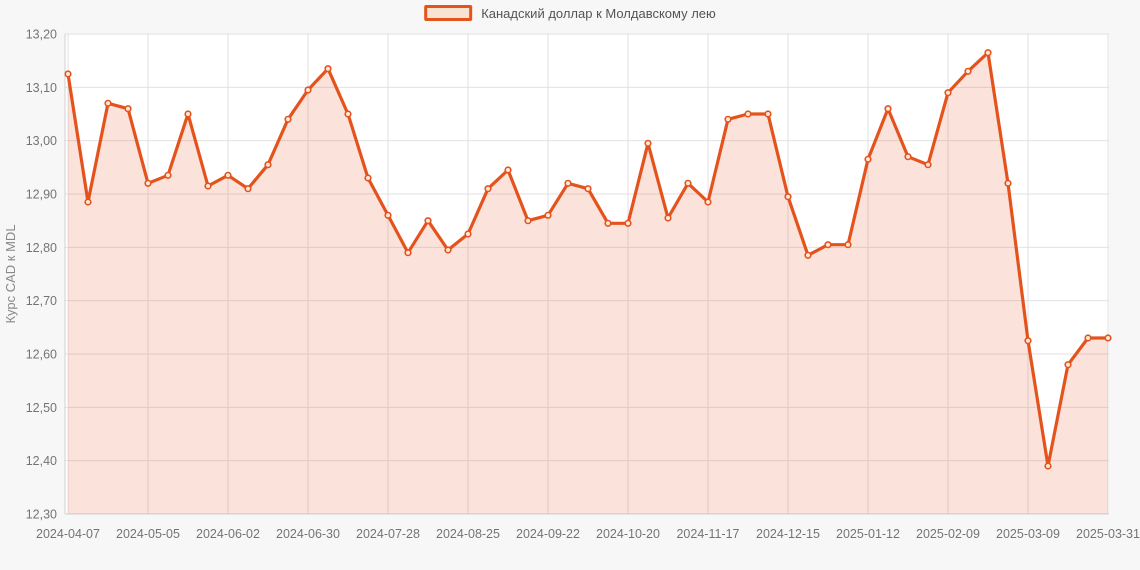  What do you see at coordinates (1108, 534) in the screenshot?
I see `x-axis-tick-label: 2025-03-31` at bounding box center [1108, 534].